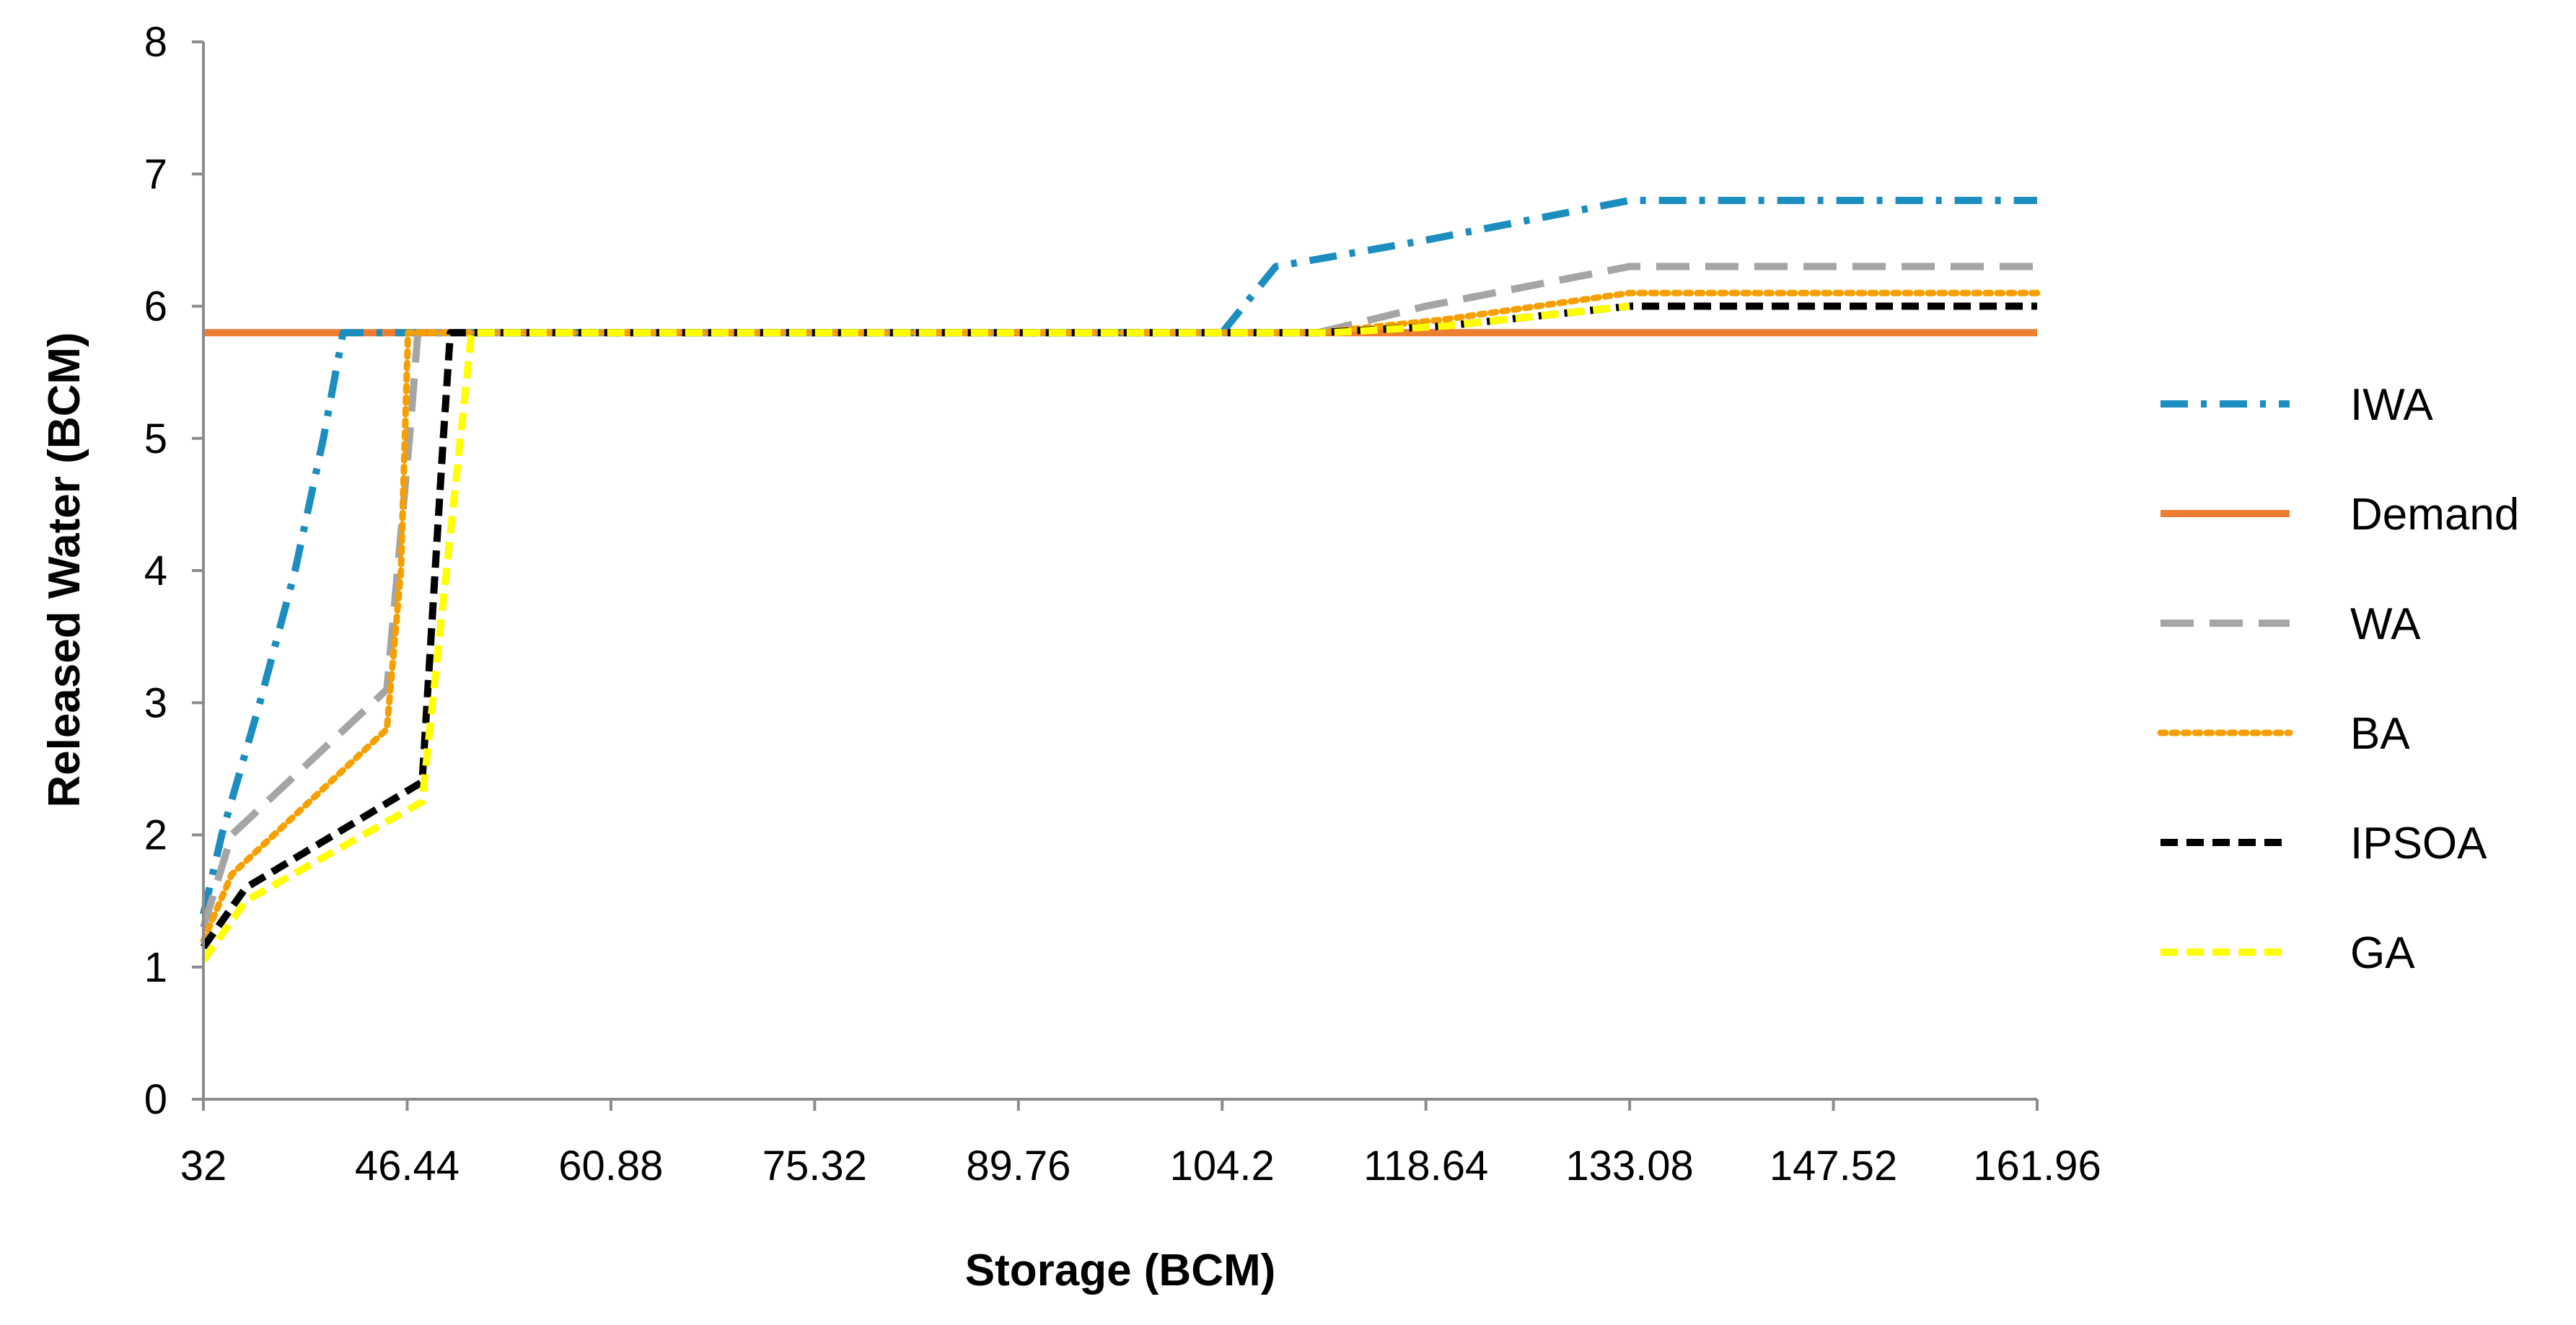 Image resolution: width=2576 pixels, height=1325 pixels. I want to click on legend-label-iwa: IWA, so click(2391, 405).